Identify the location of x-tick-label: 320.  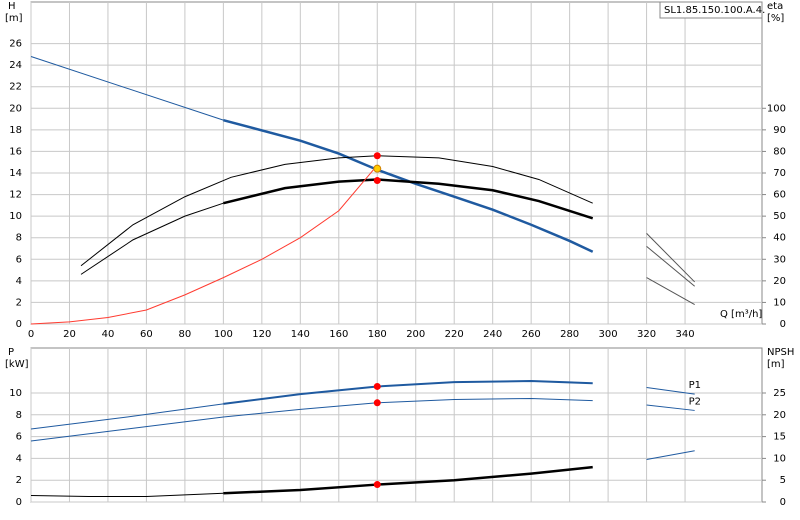
(646, 334).